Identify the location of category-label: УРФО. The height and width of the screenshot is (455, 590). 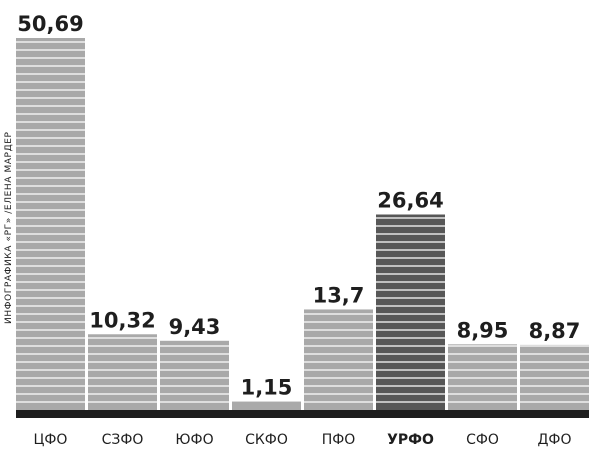
(410, 440).